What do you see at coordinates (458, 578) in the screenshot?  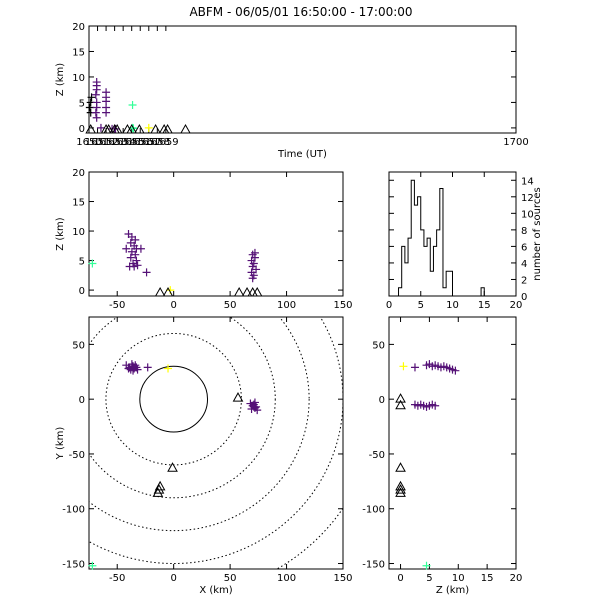 I see `x-tick-label: 10` at bounding box center [458, 578].